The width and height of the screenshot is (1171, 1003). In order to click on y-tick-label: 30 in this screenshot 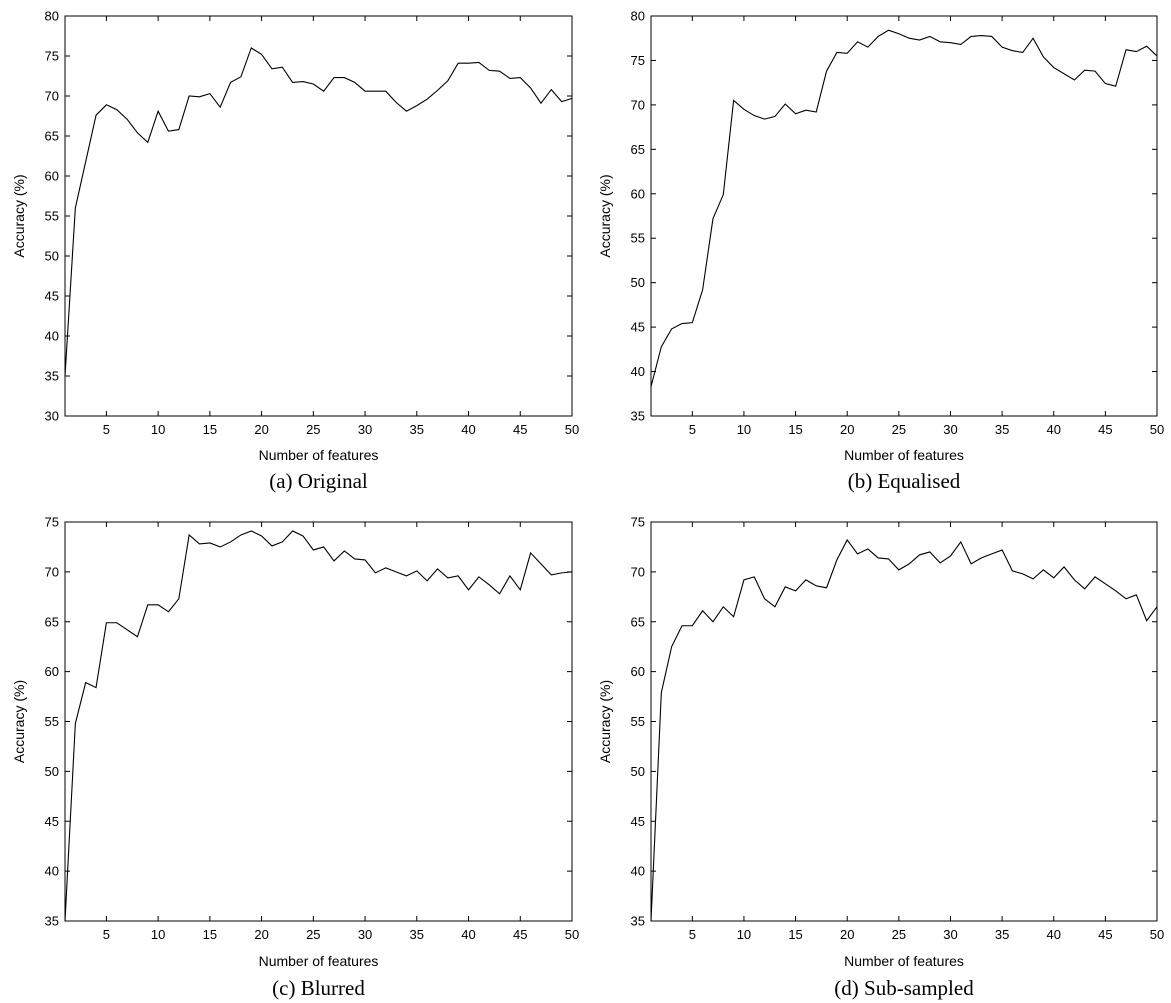, I will do `click(52, 416)`.